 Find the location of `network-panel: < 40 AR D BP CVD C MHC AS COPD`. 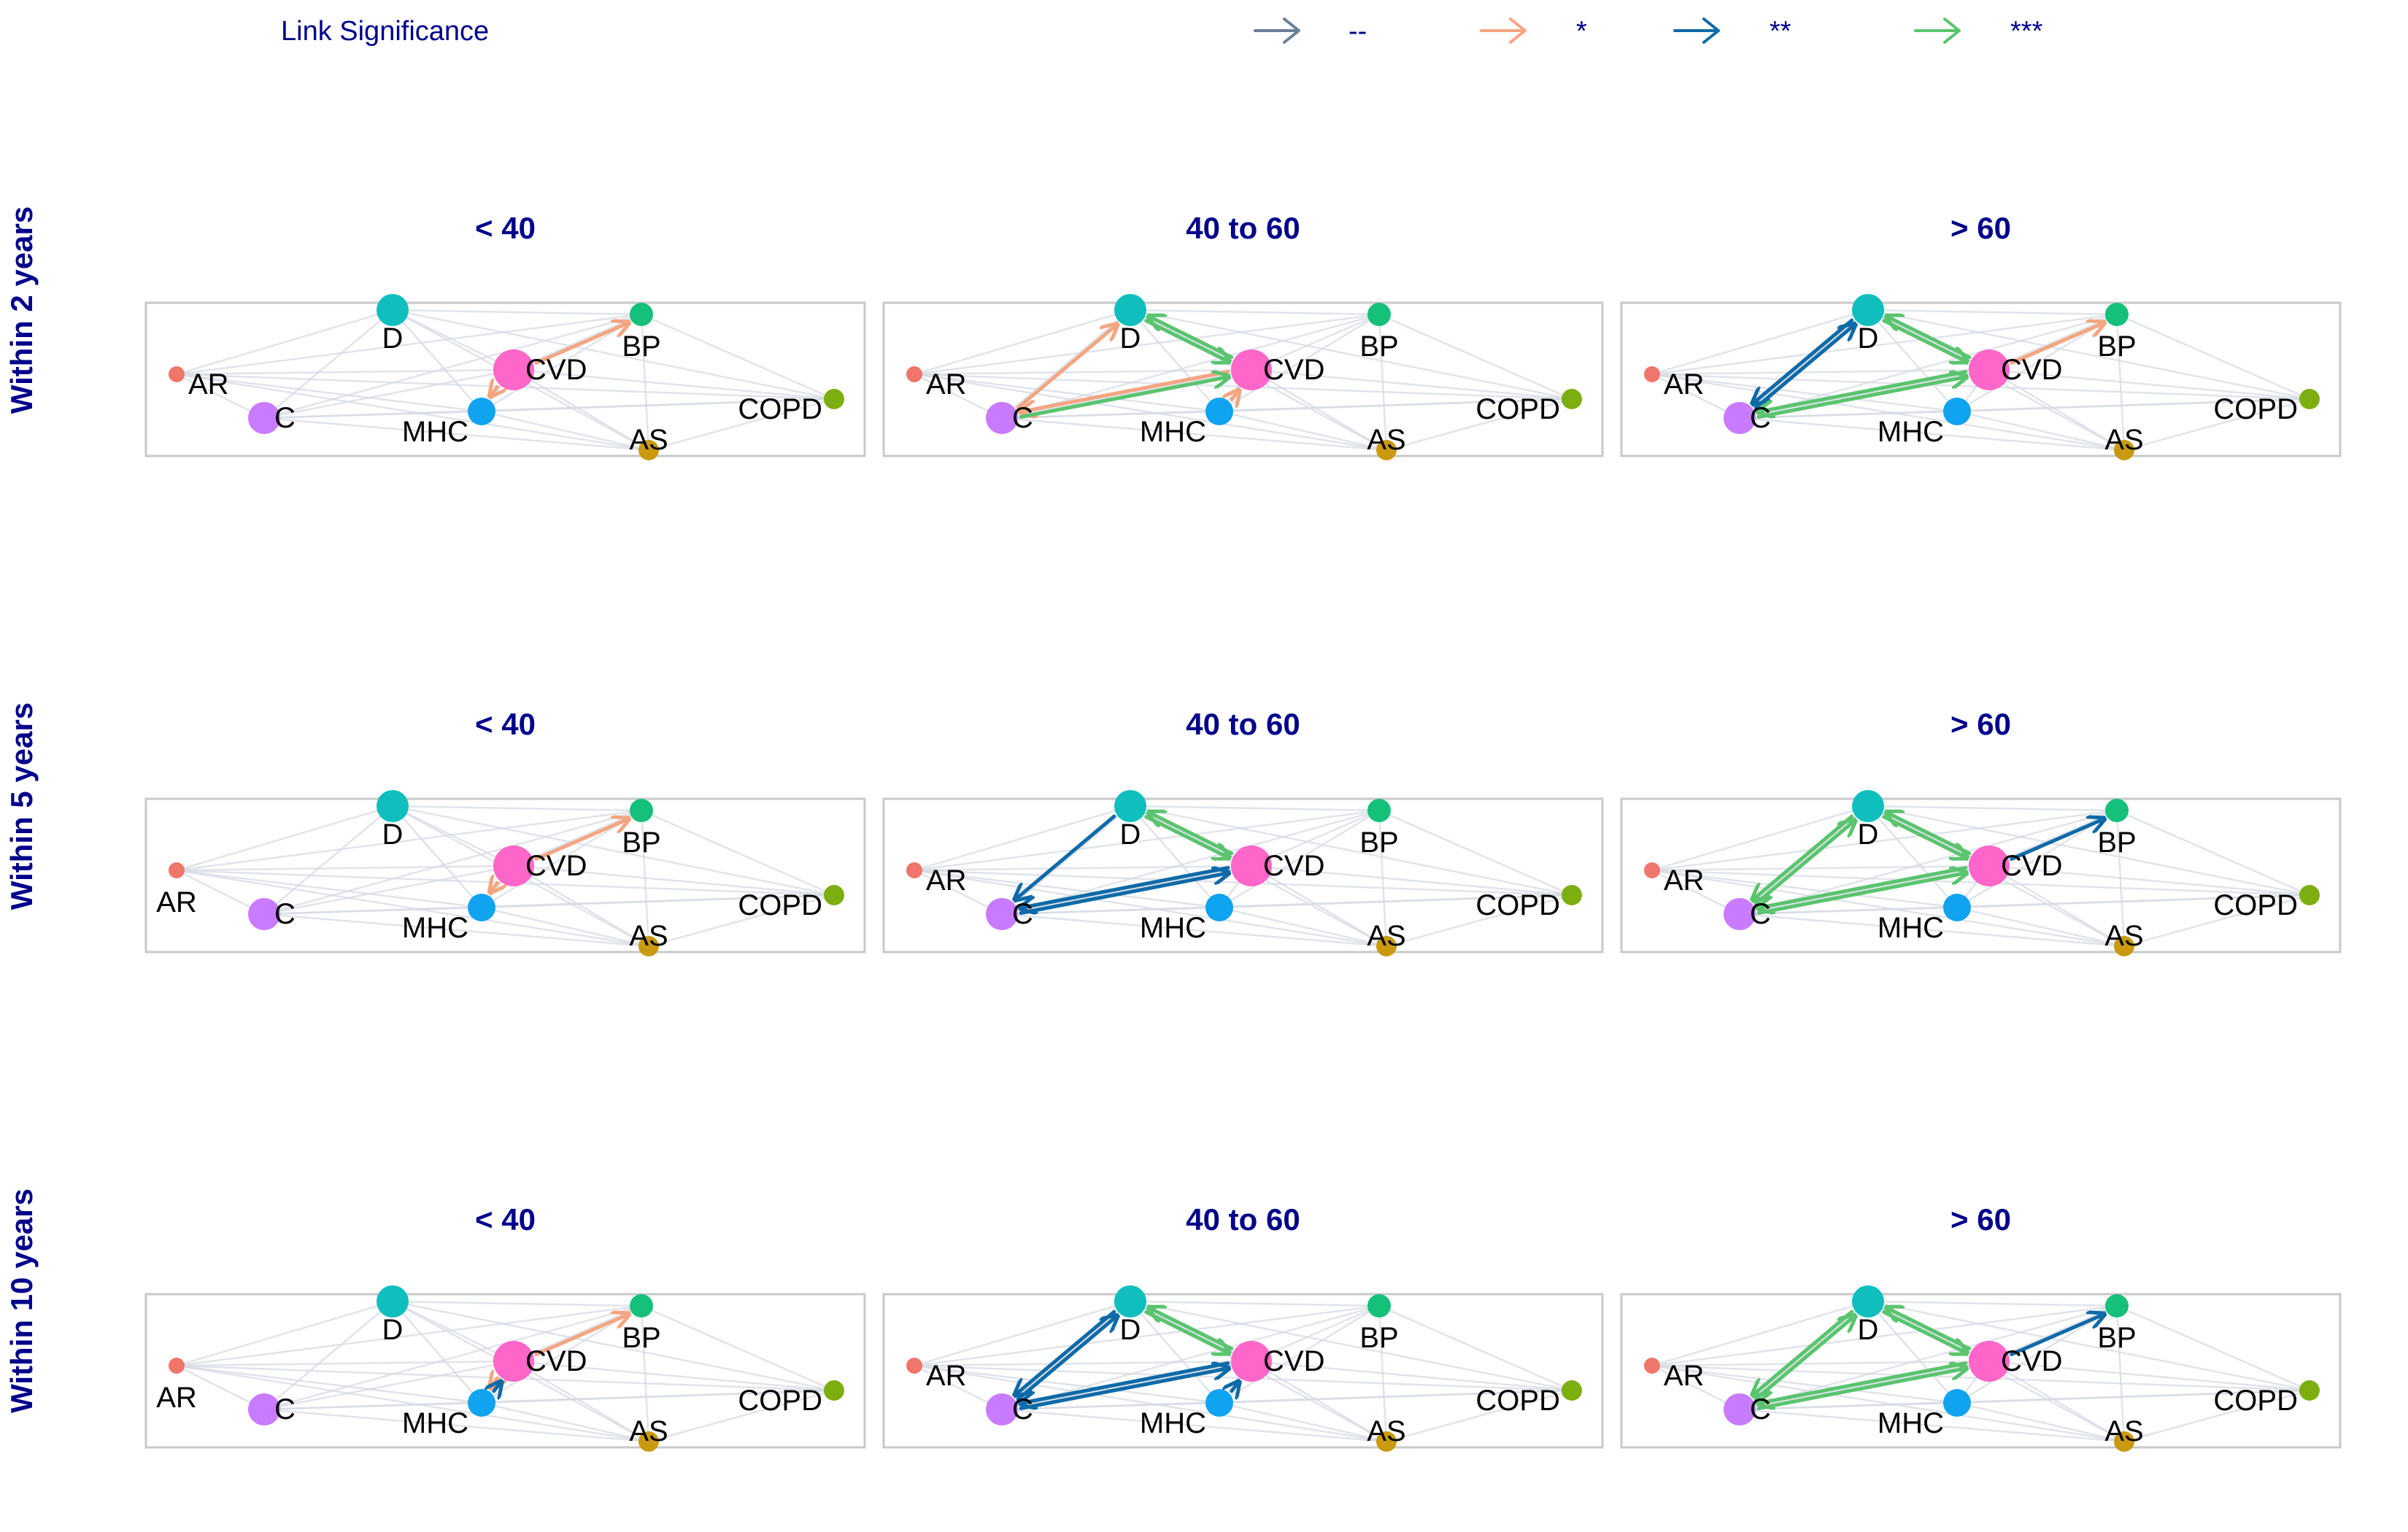

network-panel: < 40 AR D BP CVD C MHC AS COPD is located at coordinates (505, 1327).